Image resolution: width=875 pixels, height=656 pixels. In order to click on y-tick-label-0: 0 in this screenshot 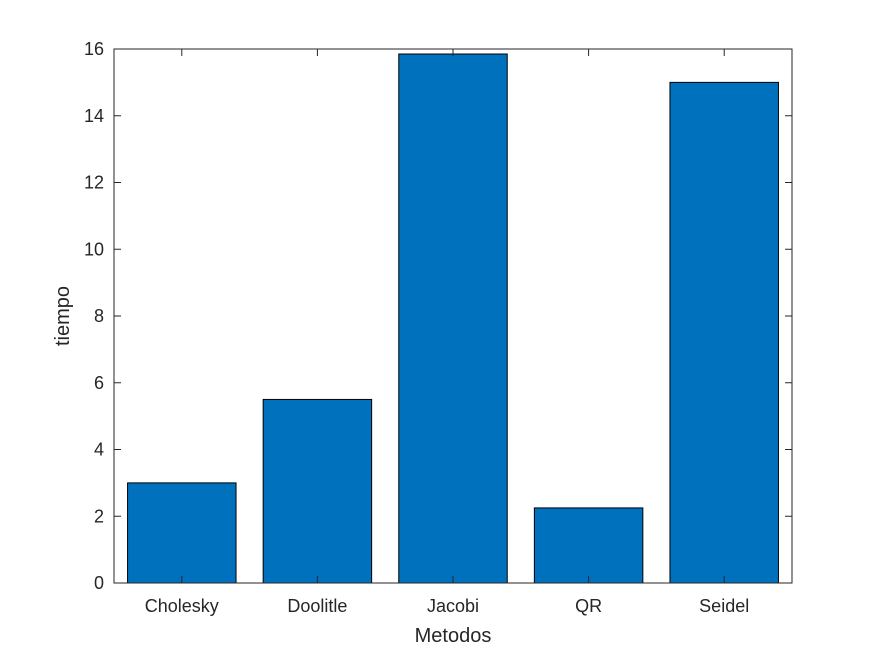, I will do `click(99, 583)`.